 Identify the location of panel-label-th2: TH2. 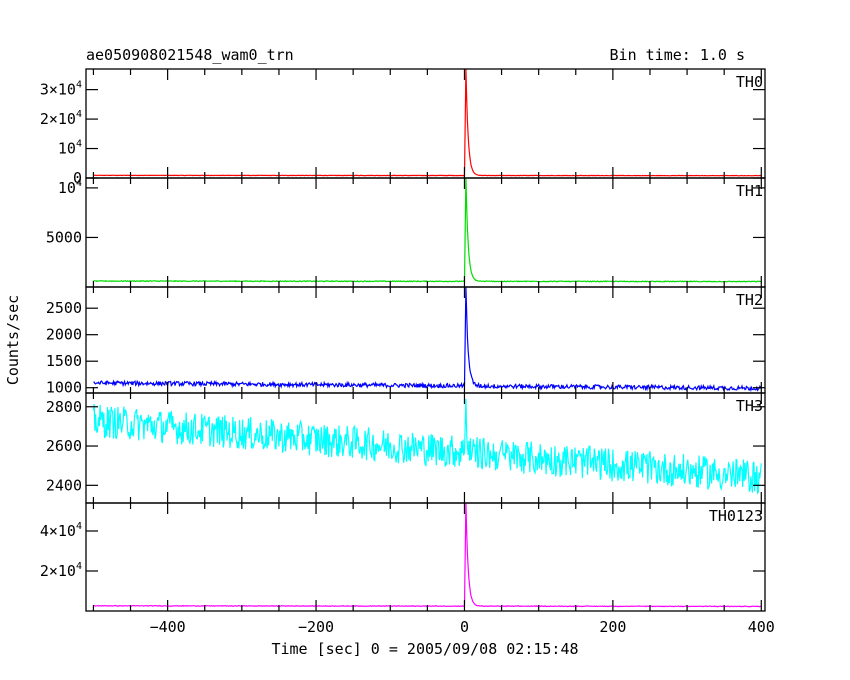
(749, 300).